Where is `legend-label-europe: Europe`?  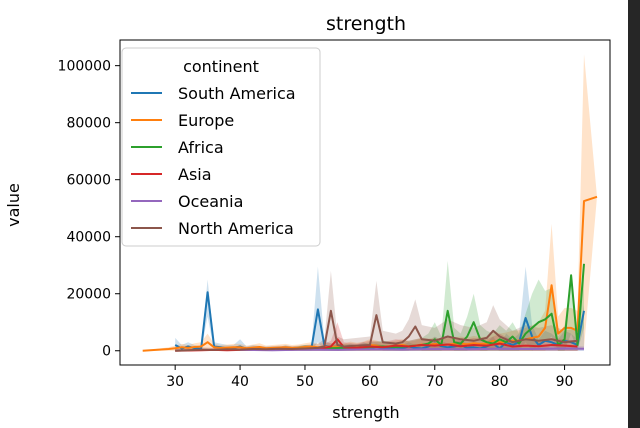
legend-label-europe: Europe is located at coordinates (206, 120).